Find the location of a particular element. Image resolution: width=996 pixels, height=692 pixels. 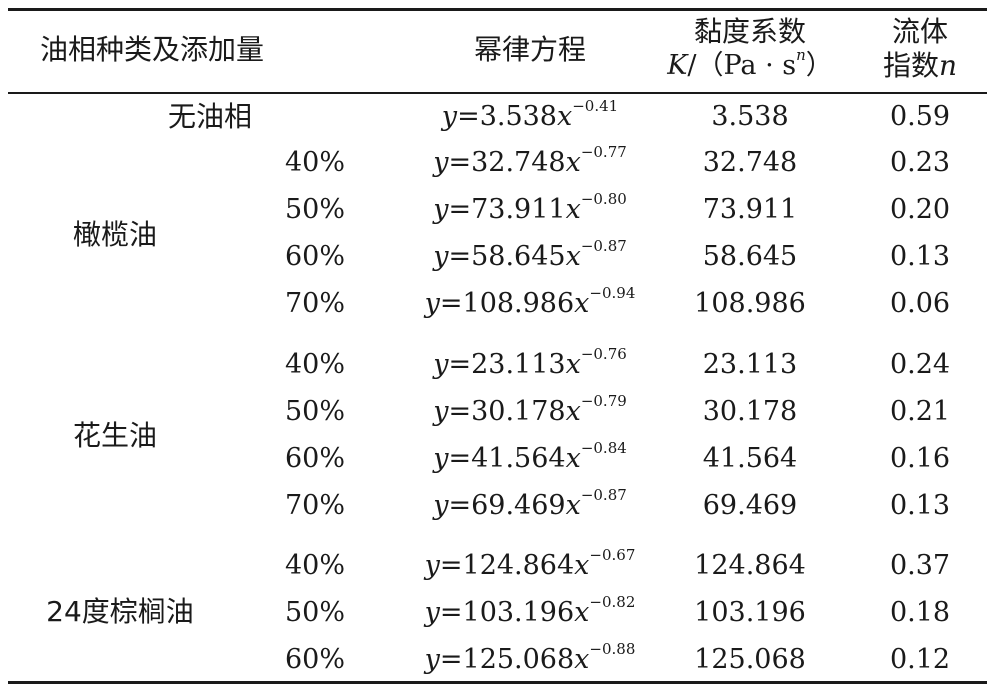

row-equation: y=103.196x−0.82 is located at coordinates (530, 612).